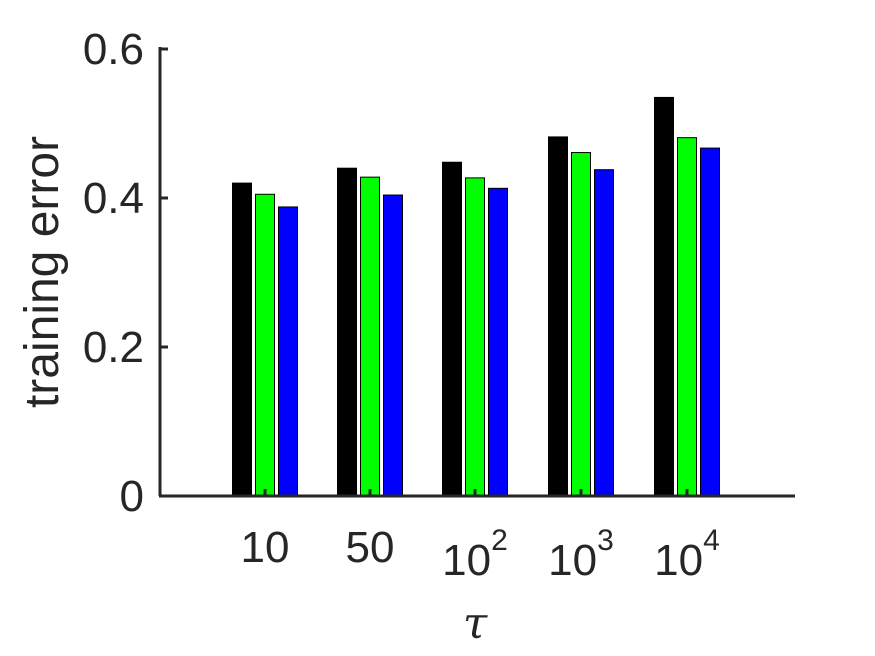  Describe the element at coordinates (113, 198) in the screenshot. I see `y-tick-label: 0.4` at that location.